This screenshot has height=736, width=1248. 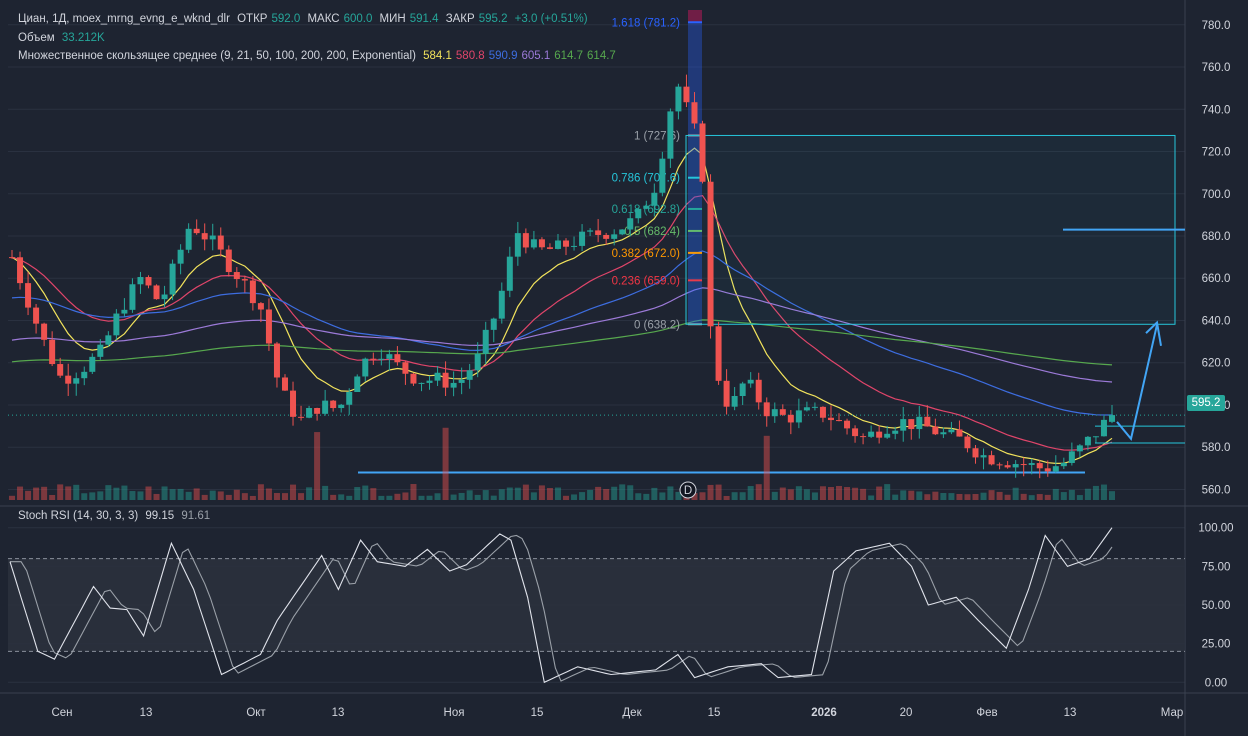 What do you see at coordinates (646, 23) in the screenshot?
I see `fib-level-label: 1.618 (781.2)` at bounding box center [646, 23].